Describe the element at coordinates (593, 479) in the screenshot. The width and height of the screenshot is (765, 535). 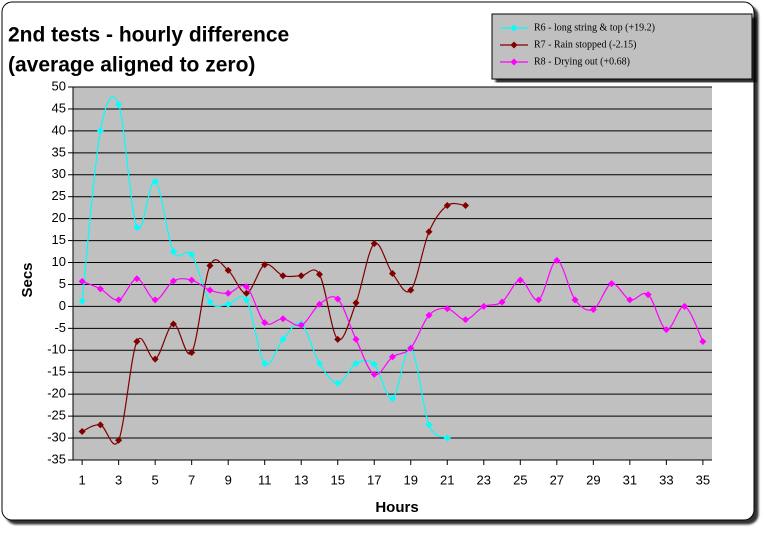
I see `x-tick-label: 29` at that location.